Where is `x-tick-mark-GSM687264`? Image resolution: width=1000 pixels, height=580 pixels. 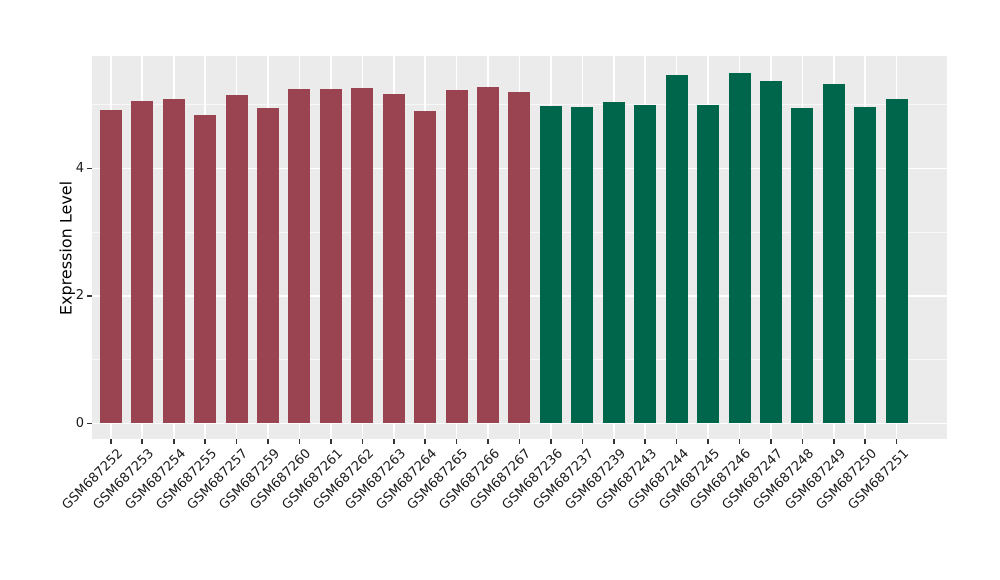 x-tick-mark-GSM687264 is located at coordinates (425, 441).